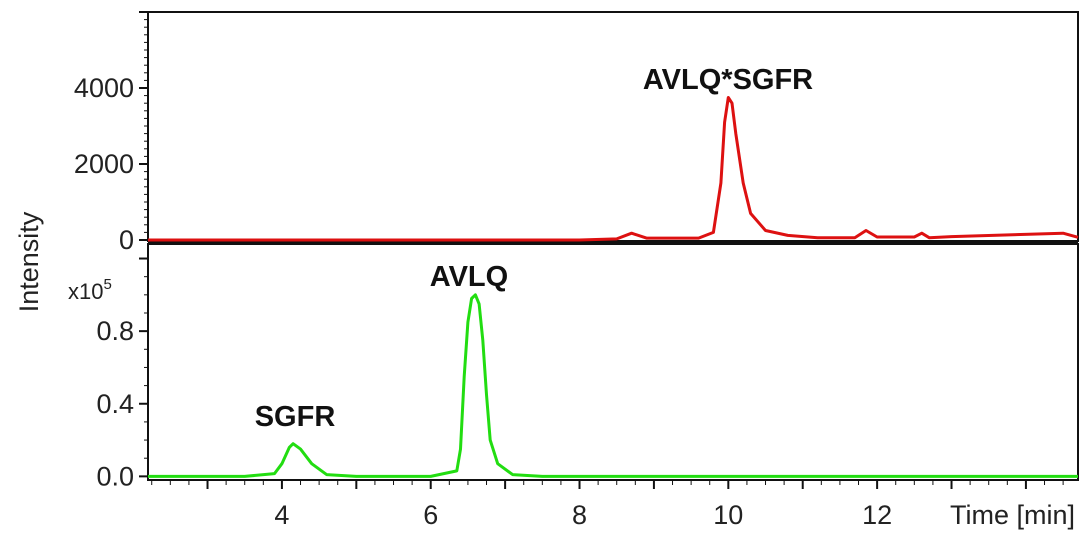 The image size is (1085, 535). Describe the element at coordinates (90, 290) in the screenshot. I see `y-multiplier: x105` at that location.